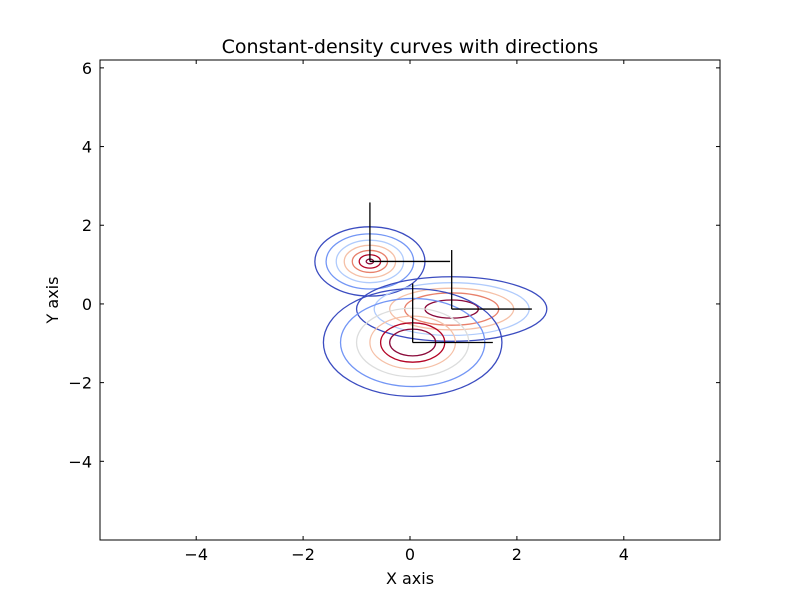 Image resolution: width=800 pixels, height=600 pixels. Describe the element at coordinates (196, 554) in the screenshot. I see `x-tick-label: −4` at that location.